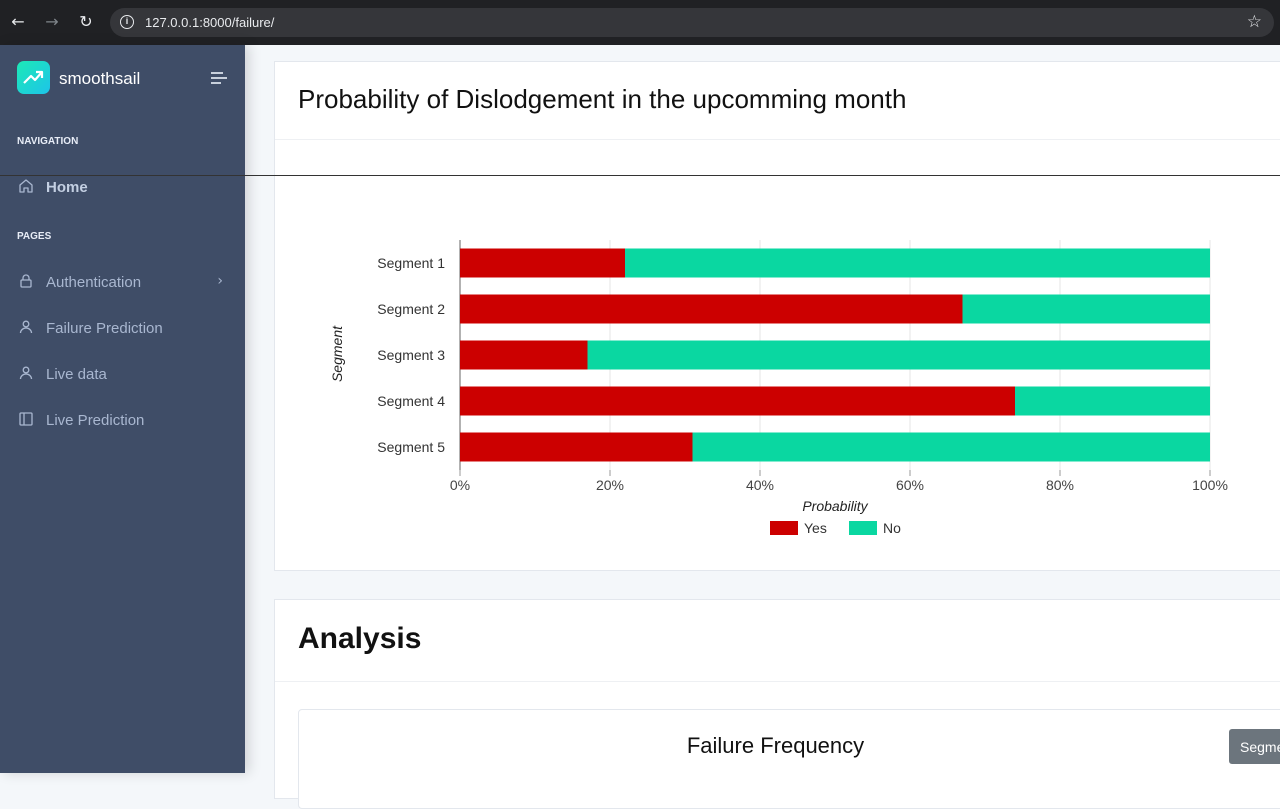  I want to click on sidebar-item-label: Live data, so click(76, 374).